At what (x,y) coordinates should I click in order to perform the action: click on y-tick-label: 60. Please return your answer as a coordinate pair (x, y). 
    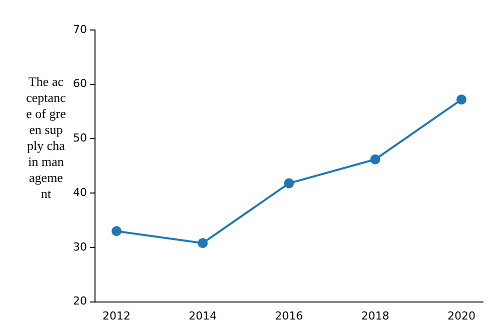
    Looking at the image, I should click on (79, 83).